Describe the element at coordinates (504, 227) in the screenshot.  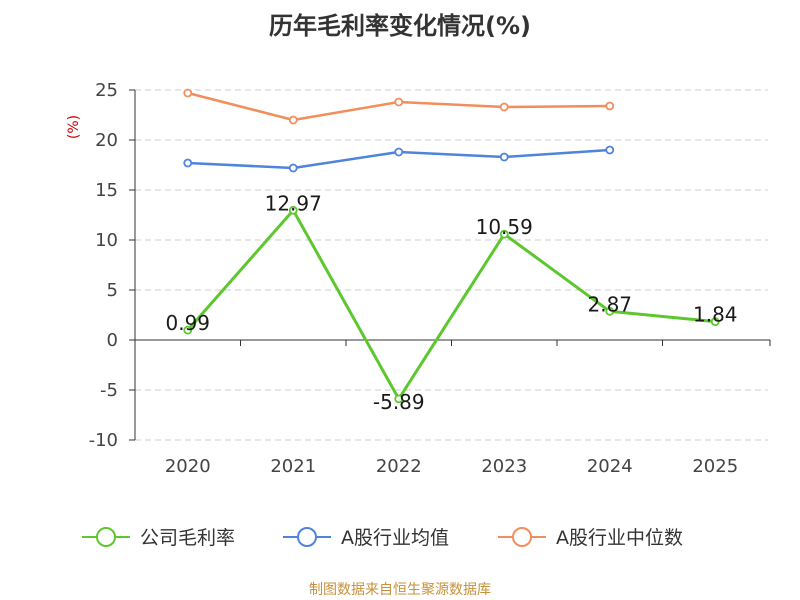
I see `data-label: 10.59` at that location.